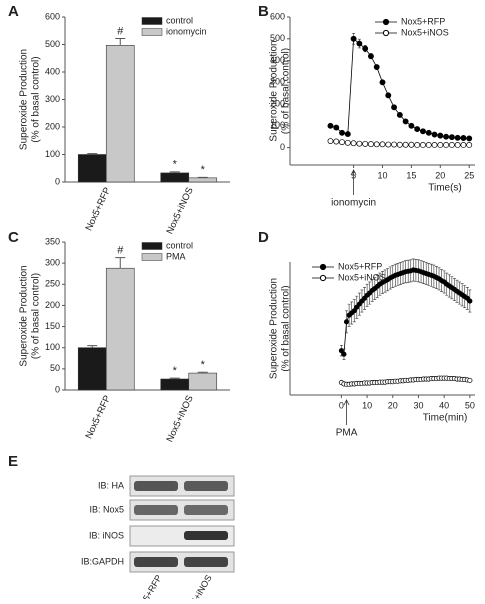 The height and width of the screenshot is (604, 485). I want to click on legend-label: Nox5+iNOS, so click(362, 277).